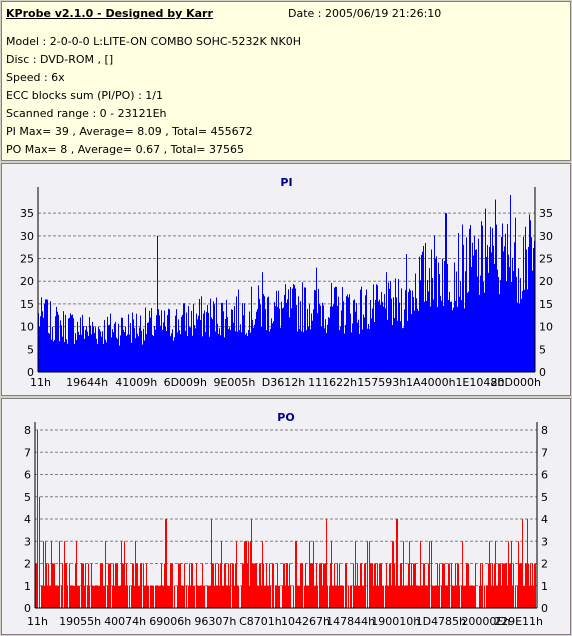 The width and height of the screenshot is (572, 636). I want to click on po-xtick-label: 40074h, so click(125, 621).